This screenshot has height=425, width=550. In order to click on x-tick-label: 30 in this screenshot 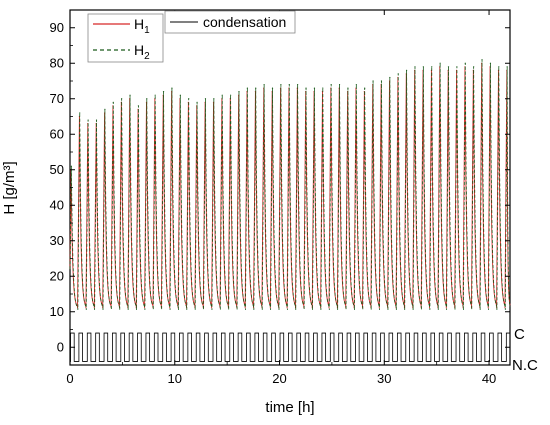, I will do `click(384, 378)`.